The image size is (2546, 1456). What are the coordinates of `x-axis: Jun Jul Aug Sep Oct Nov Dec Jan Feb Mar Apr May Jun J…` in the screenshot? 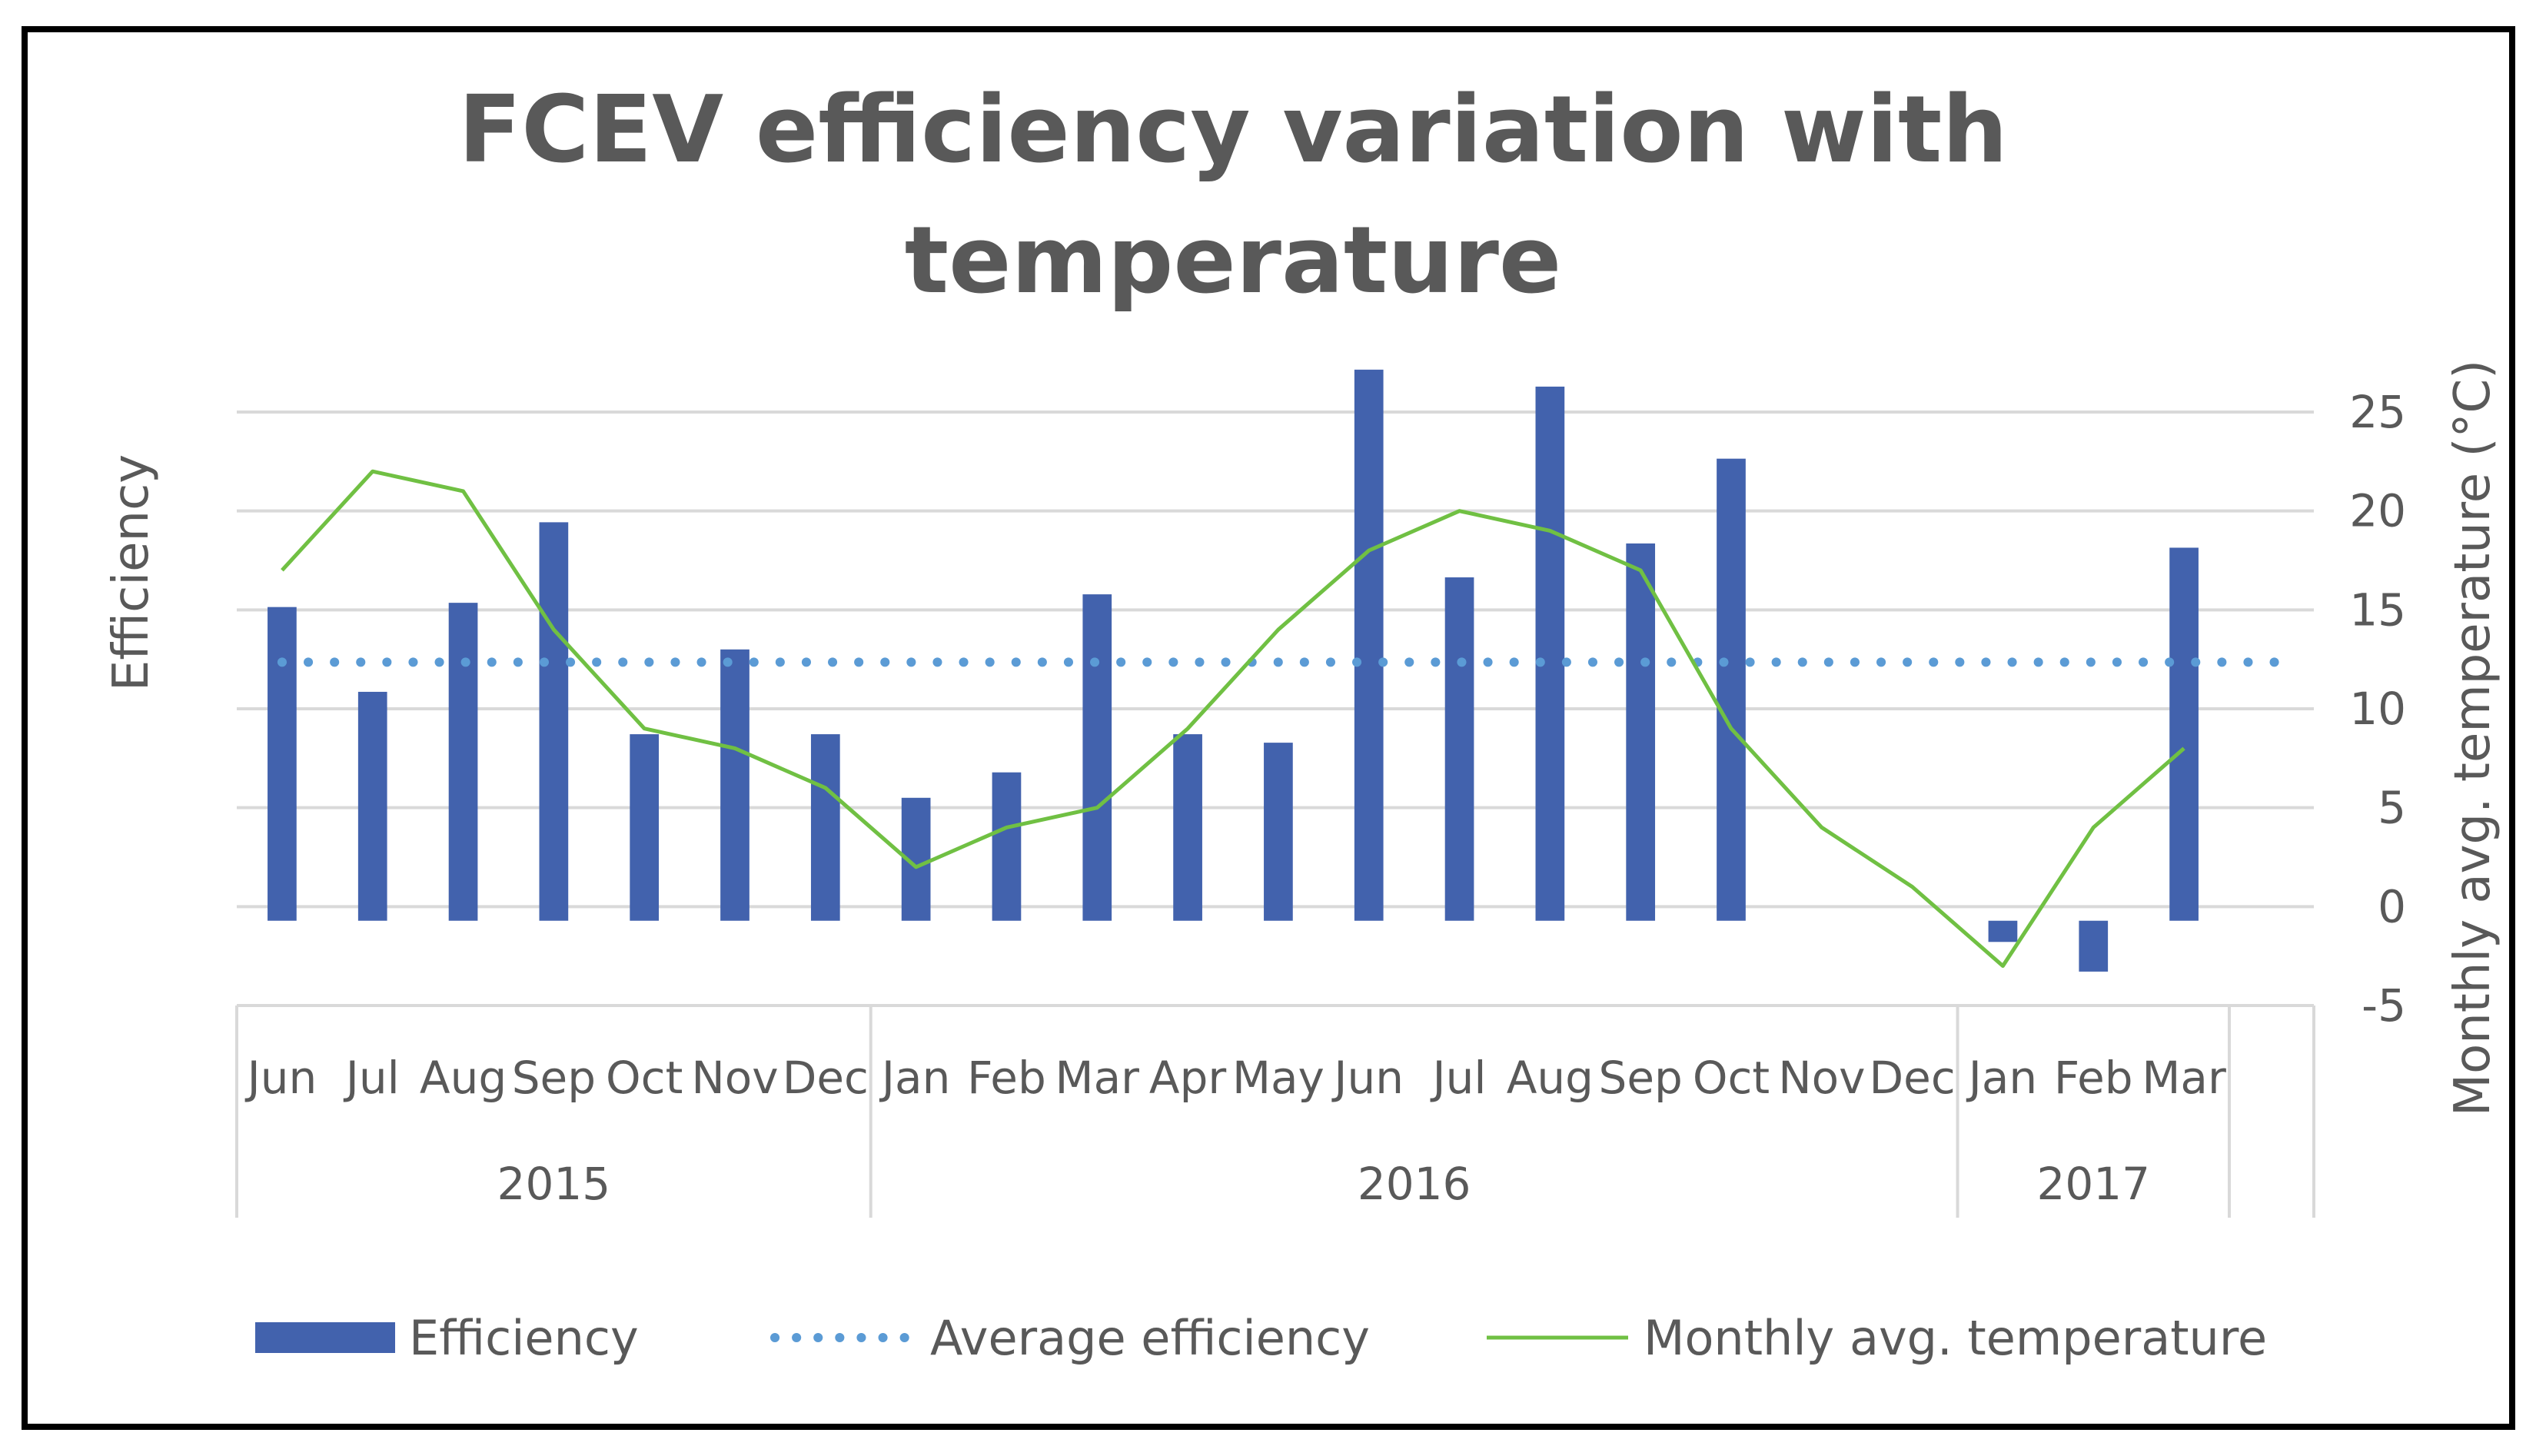 It's located at (1275, 1111).